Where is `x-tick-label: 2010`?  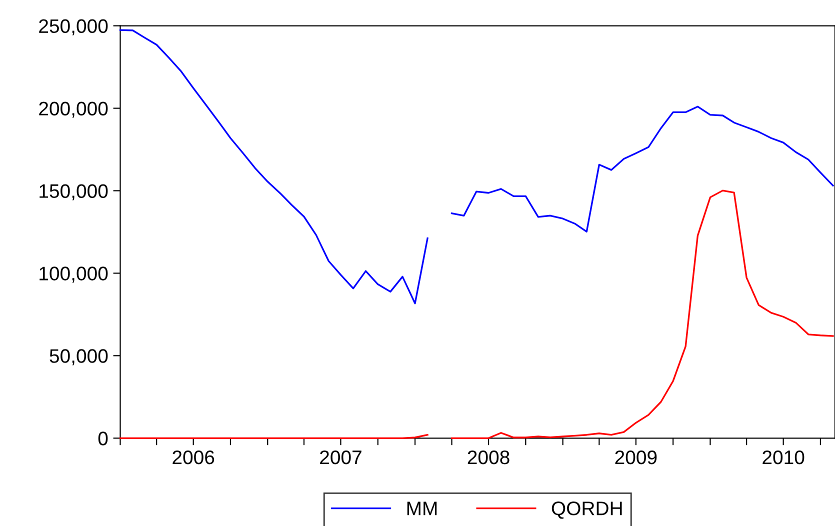
x-tick-label: 2010 is located at coordinates (783, 457).